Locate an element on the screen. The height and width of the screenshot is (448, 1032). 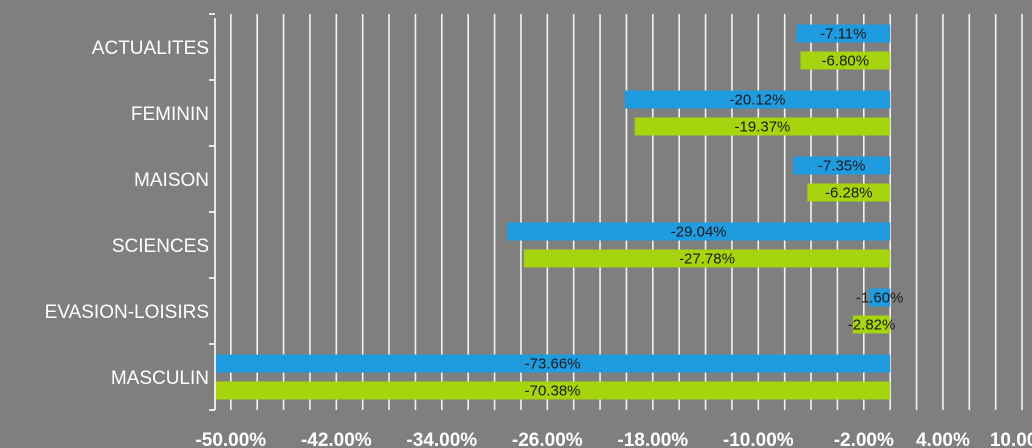
data-label: -6.28% is located at coordinates (849, 193).